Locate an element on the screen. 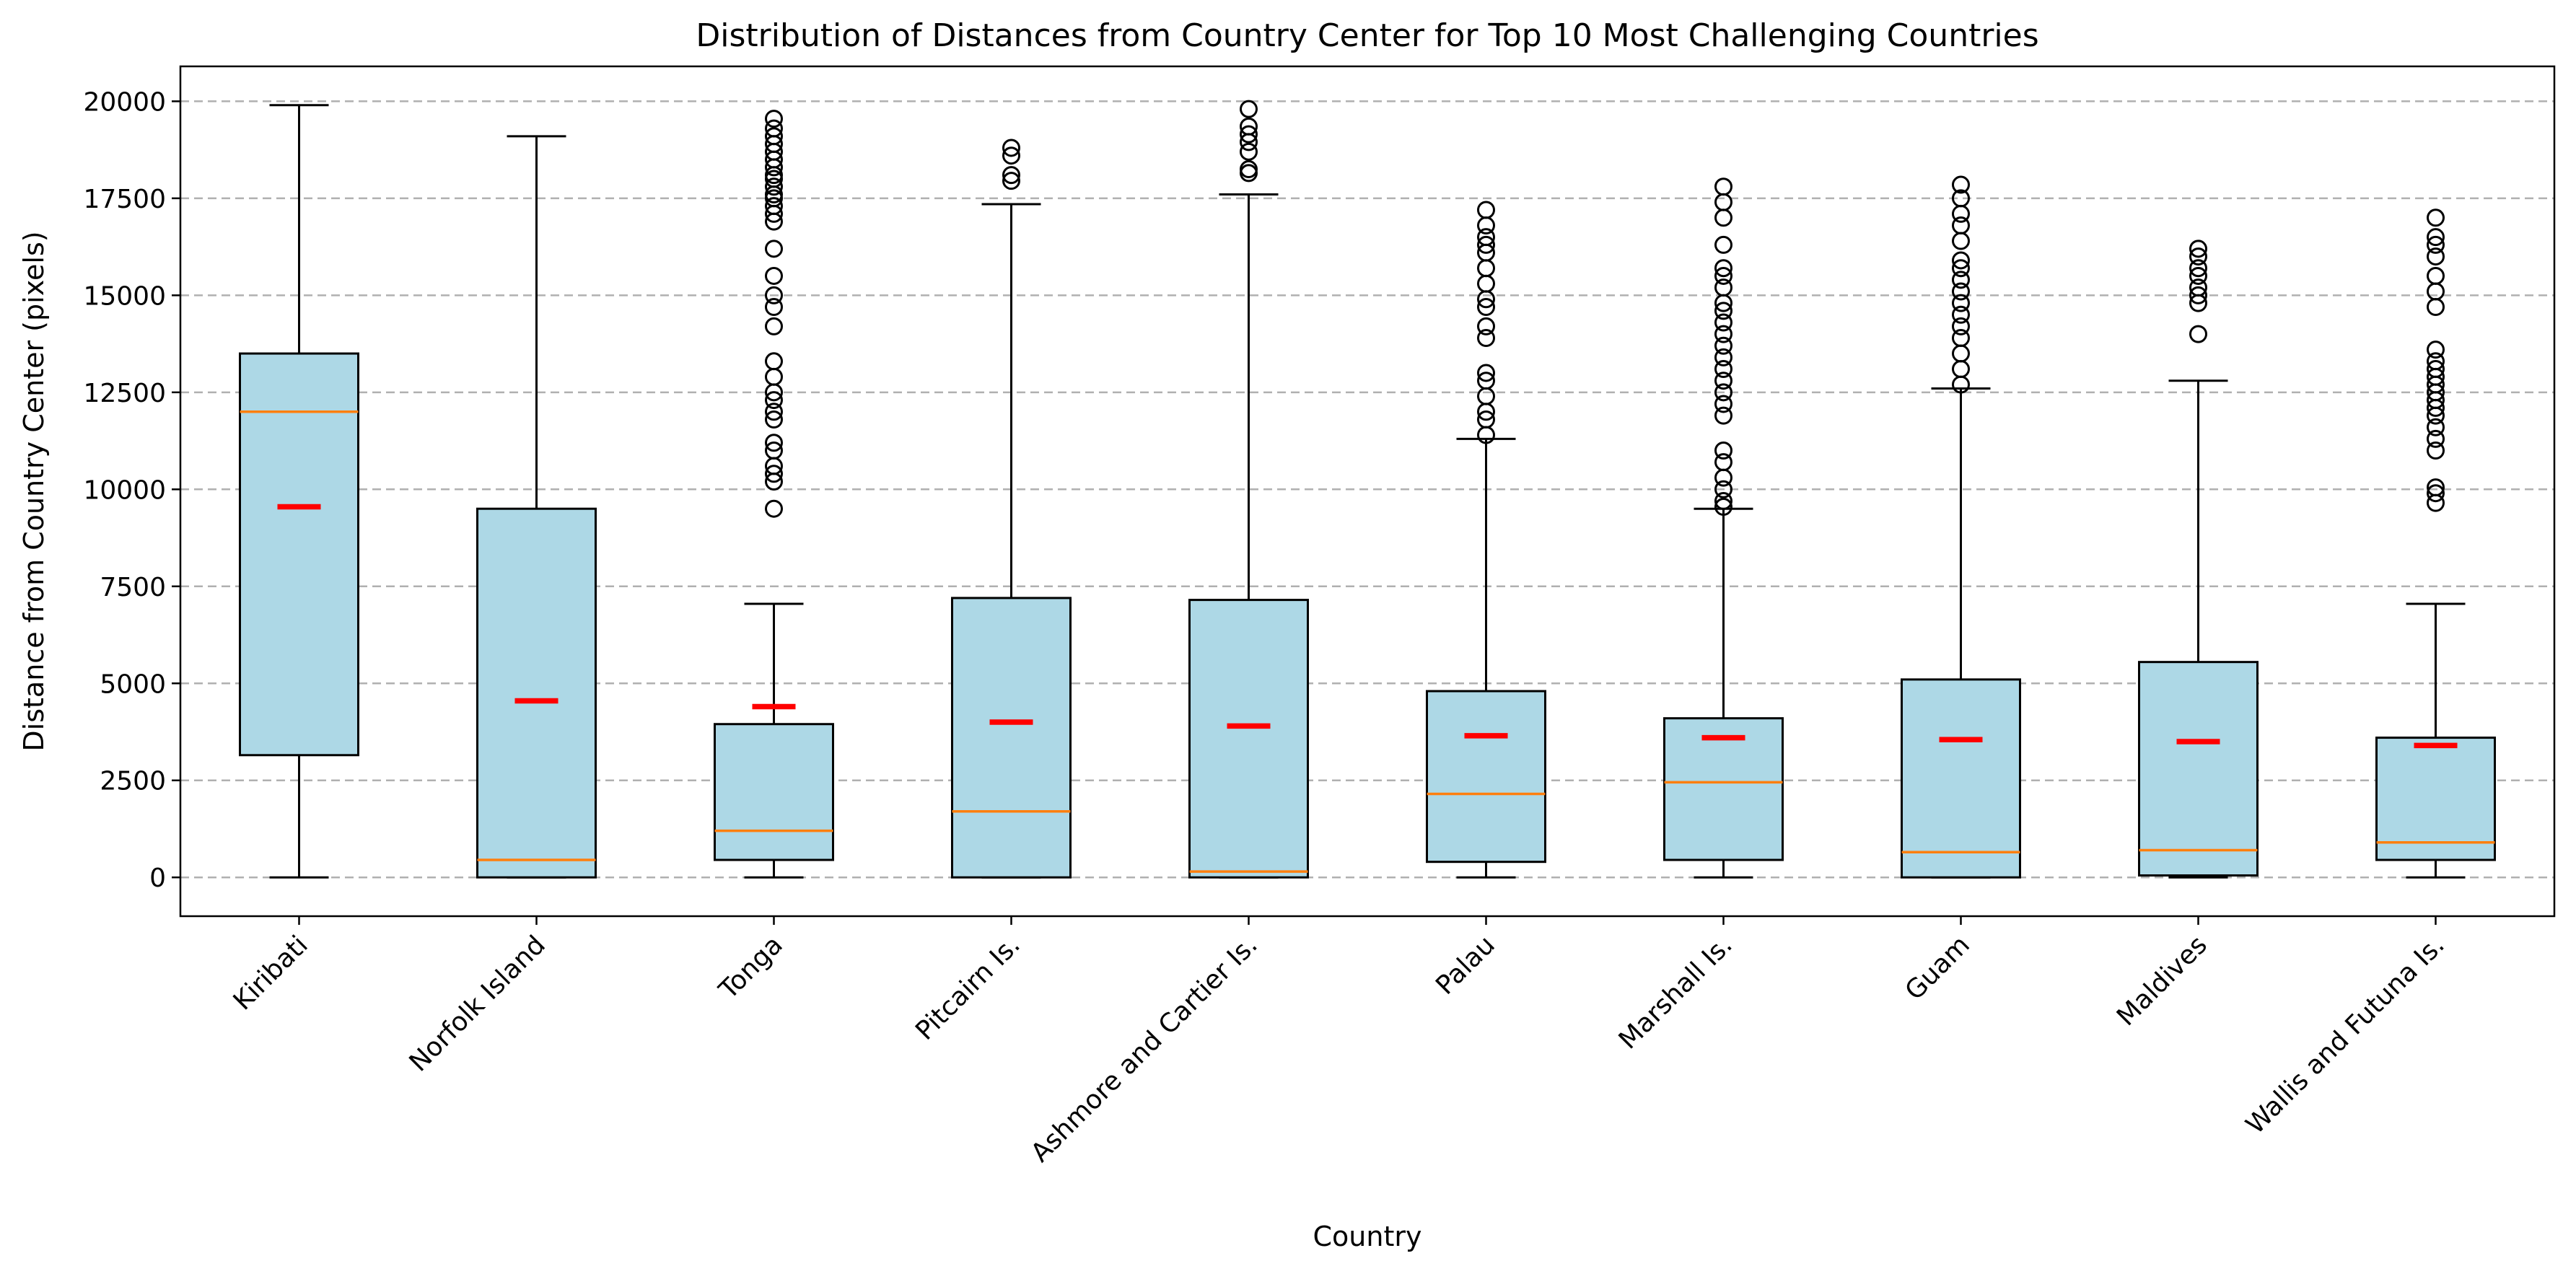 The width and height of the screenshot is (2576, 1274). y-tick-label: 2500 is located at coordinates (133, 782).